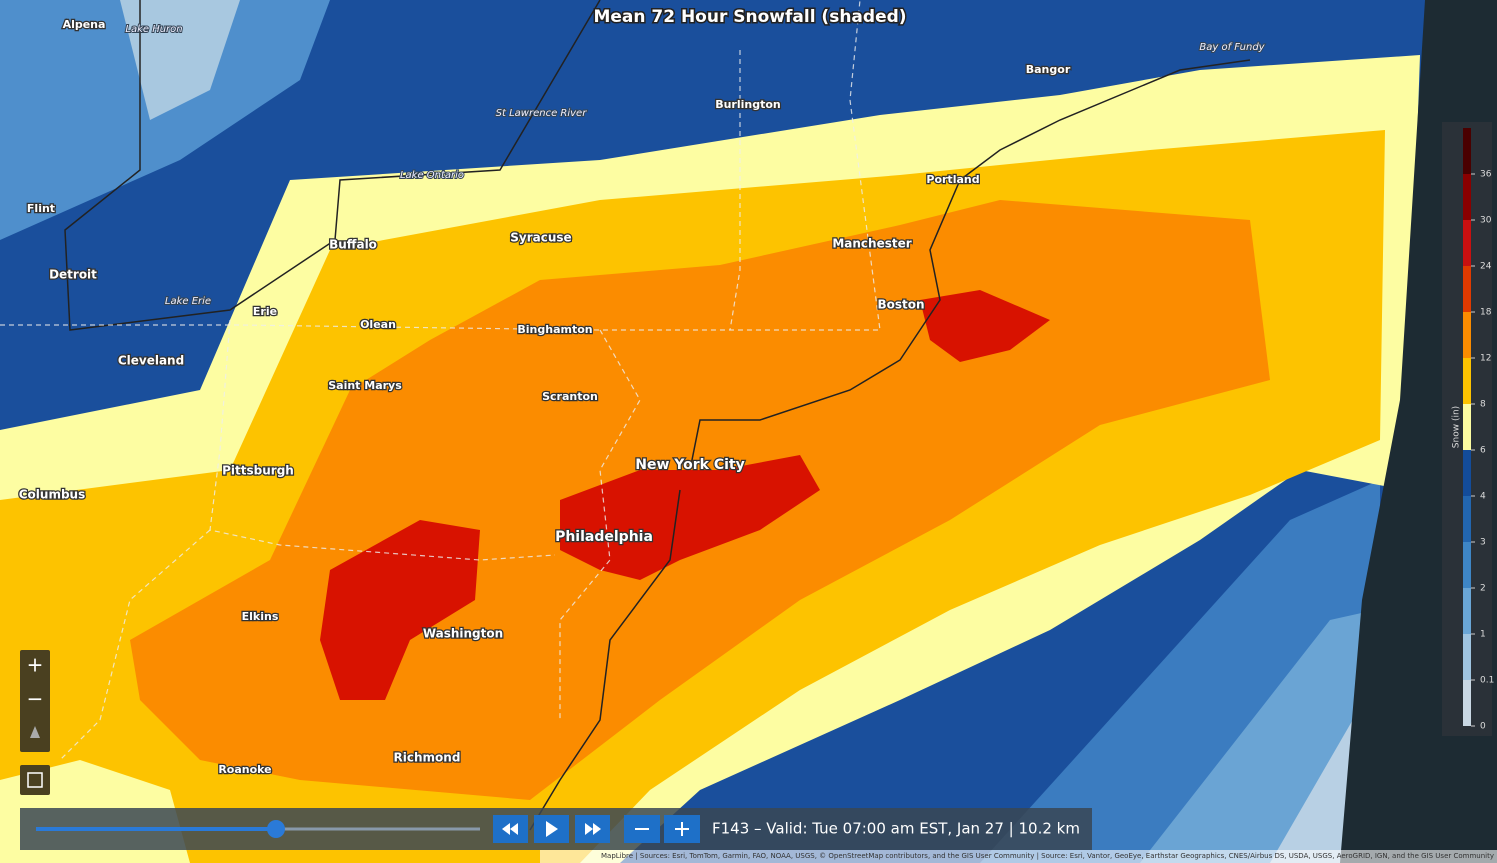  I want to click on place-label: Roanoke, so click(244, 769).